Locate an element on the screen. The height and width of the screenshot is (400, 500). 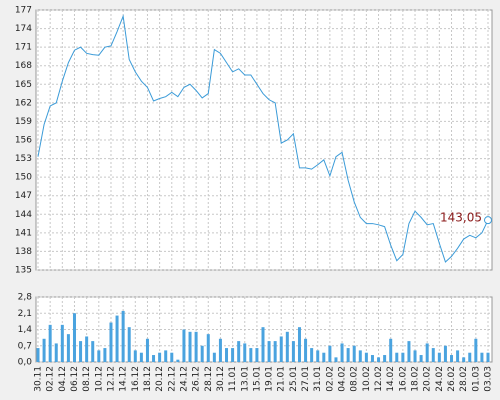
x-tick-label: 24.02 is located at coordinates (440, 379).